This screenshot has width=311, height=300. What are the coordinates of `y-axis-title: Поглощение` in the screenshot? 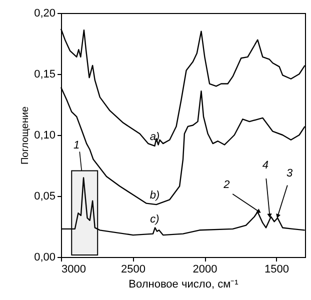 It's located at (26, 135).